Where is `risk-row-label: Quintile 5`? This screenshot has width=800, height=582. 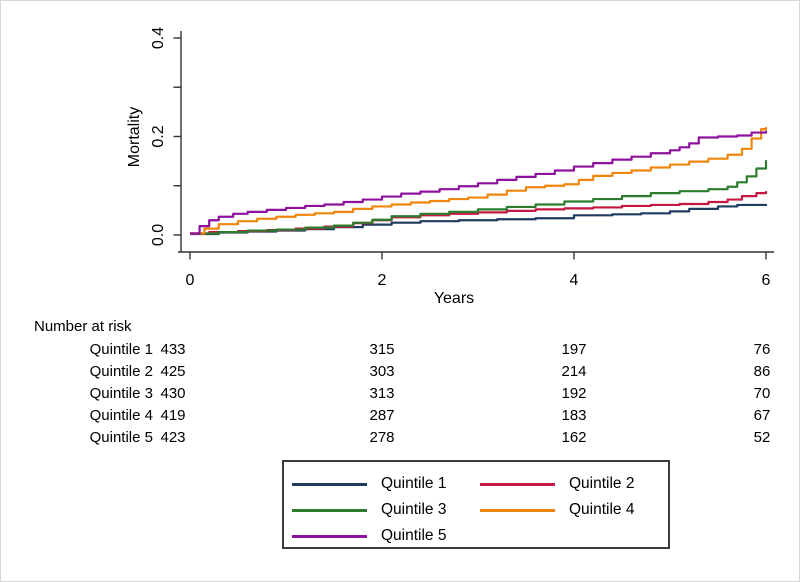 risk-row-label: Quintile 5 is located at coordinates (121, 437).